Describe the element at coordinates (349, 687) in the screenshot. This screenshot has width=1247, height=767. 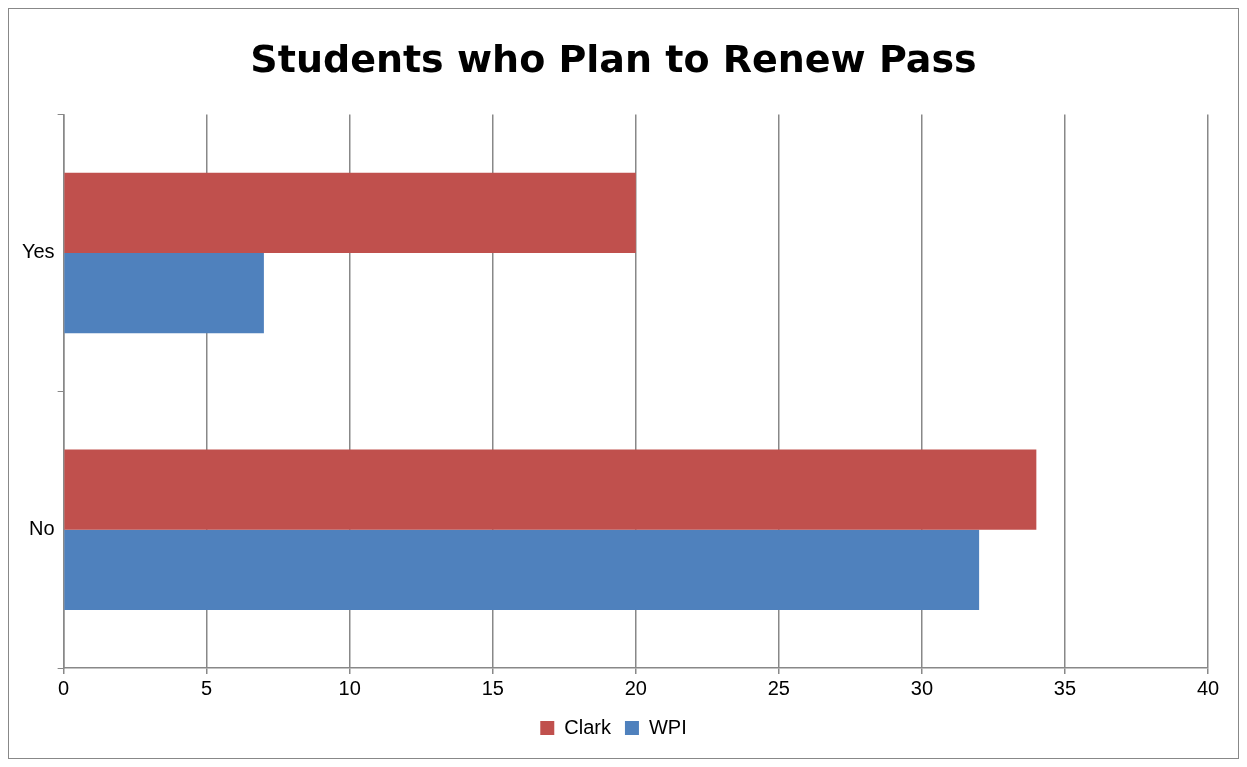
I see `x-tick-label: 10` at that location.